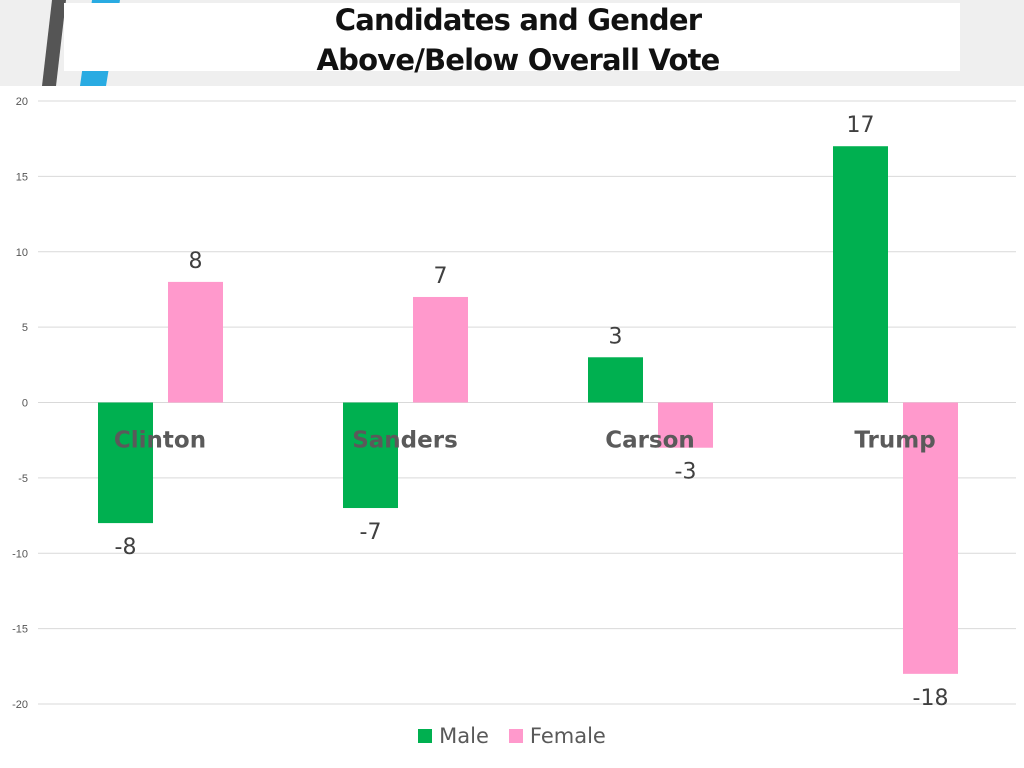 The height and width of the screenshot is (768, 1024). Describe the element at coordinates (20, 630) in the screenshot. I see `y-tick-label: -15` at that location.